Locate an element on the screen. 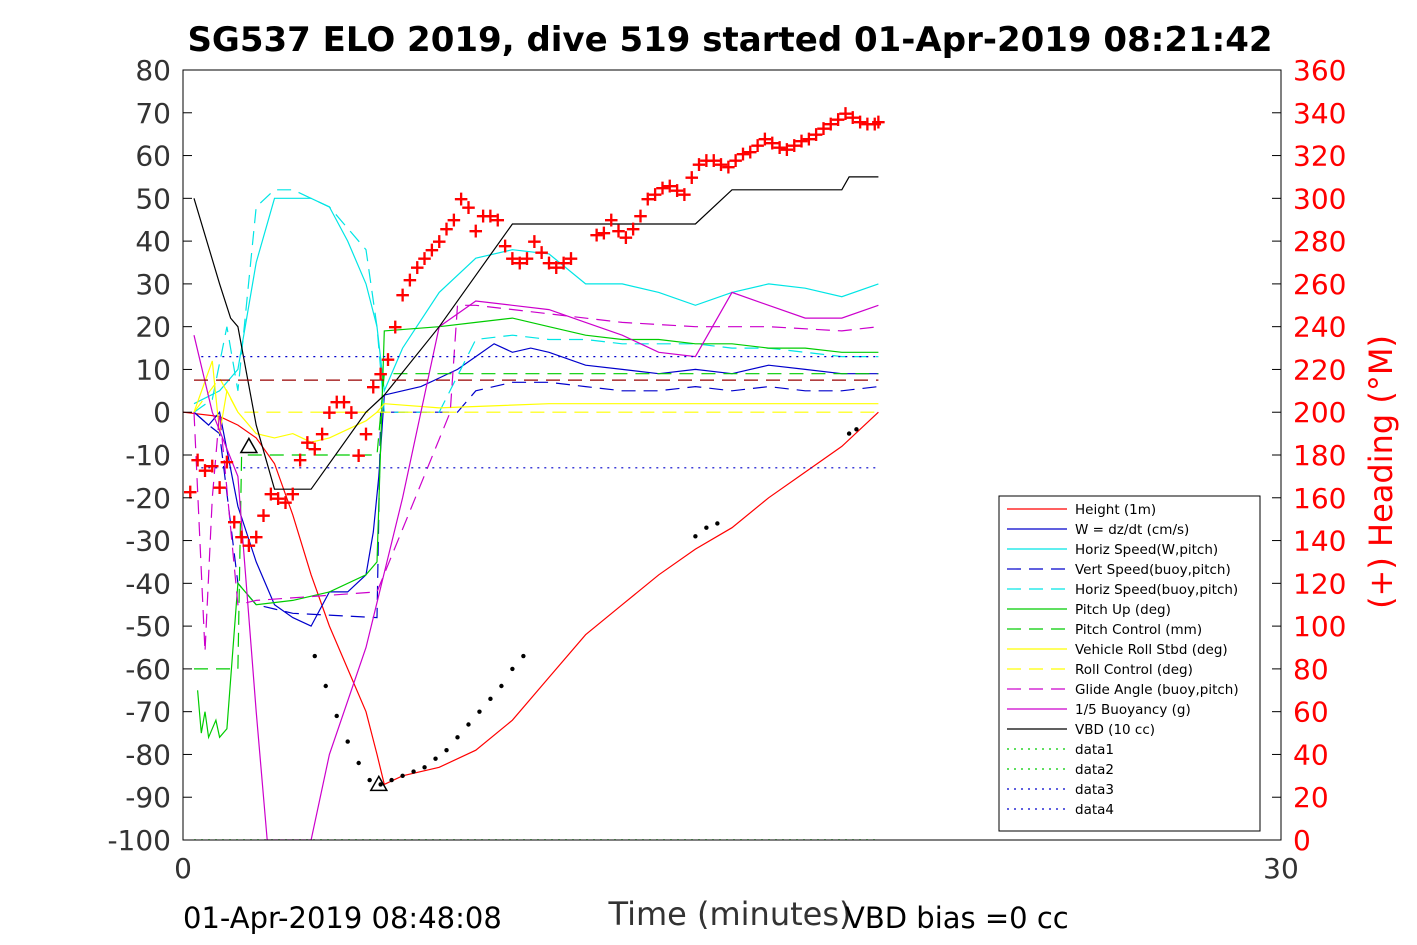  y-tick-label: -30 is located at coordinates (148, 541).